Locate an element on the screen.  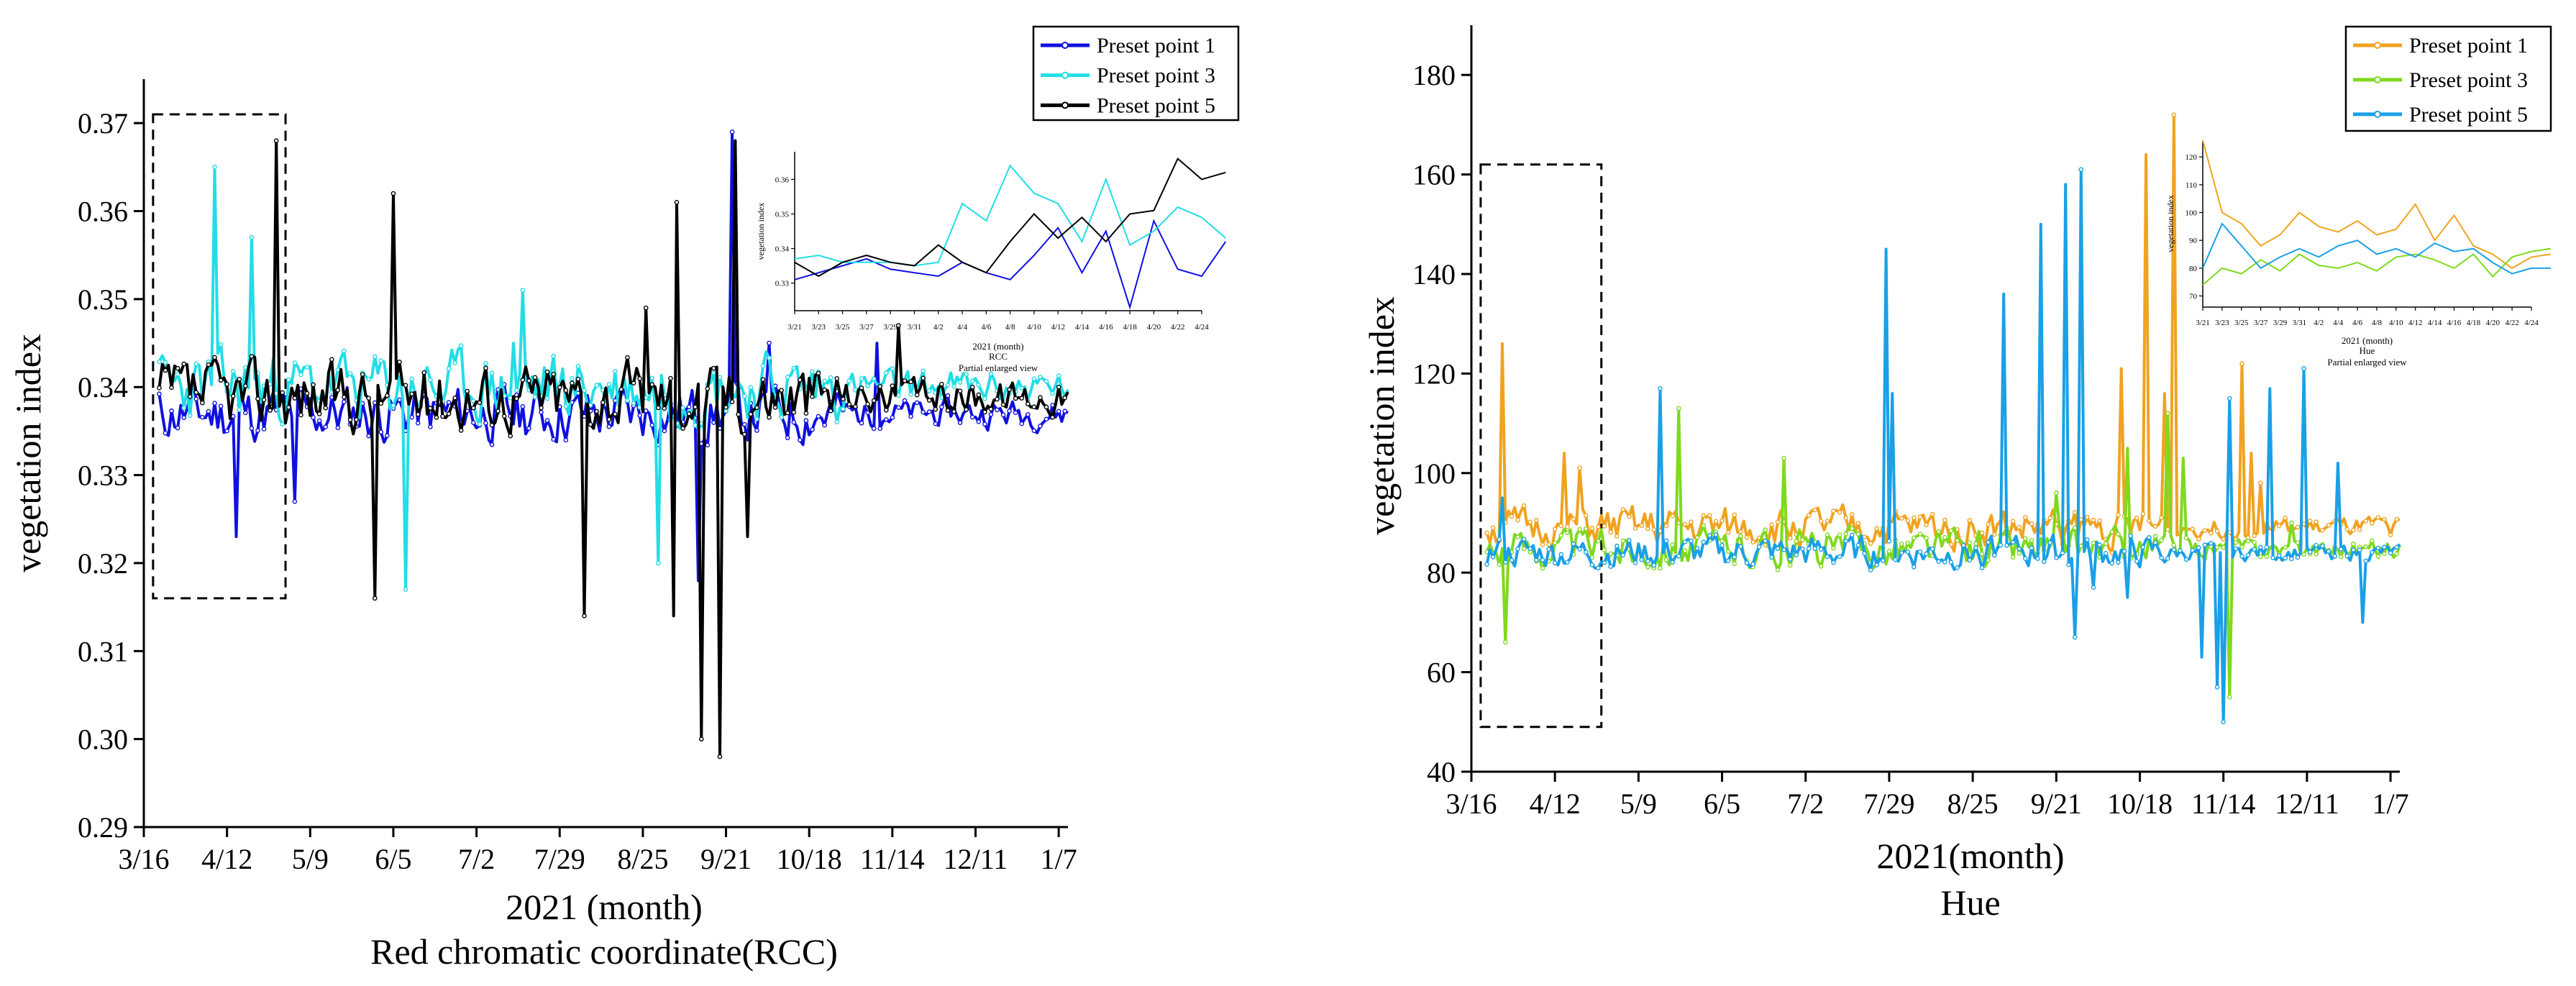
rcc-inset-caption: Partial enlarged view is located at coordinates (998, 367).